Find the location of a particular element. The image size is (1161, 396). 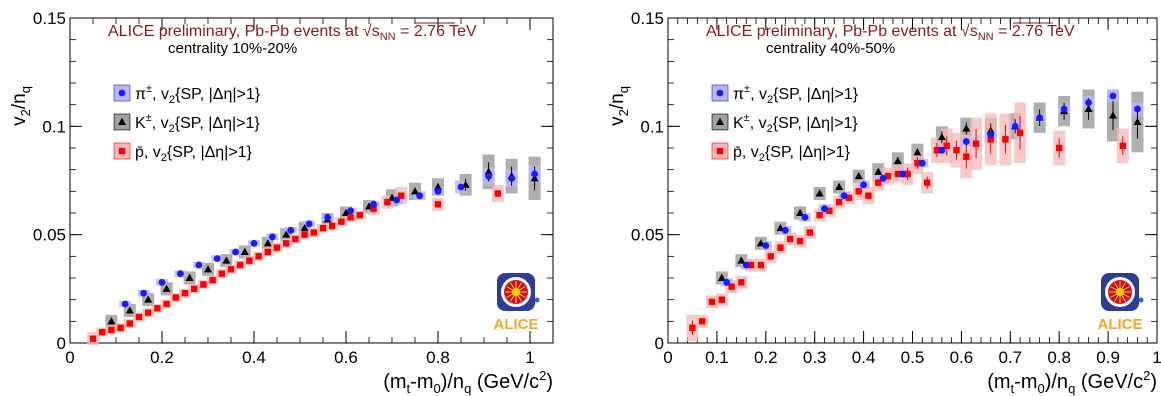

x-tick-label: 0.9 is located at coordinates (1108, 357).